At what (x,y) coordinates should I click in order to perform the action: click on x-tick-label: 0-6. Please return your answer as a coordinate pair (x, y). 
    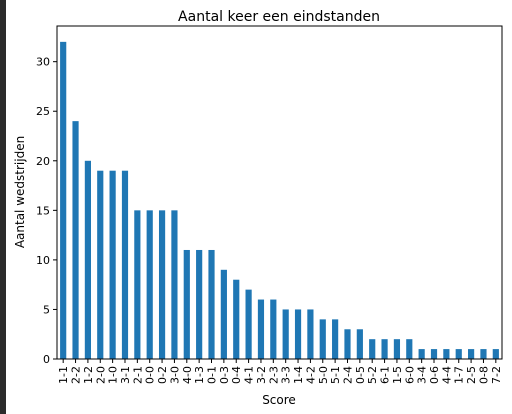
    Looking at the image, I should click on (434, 375).